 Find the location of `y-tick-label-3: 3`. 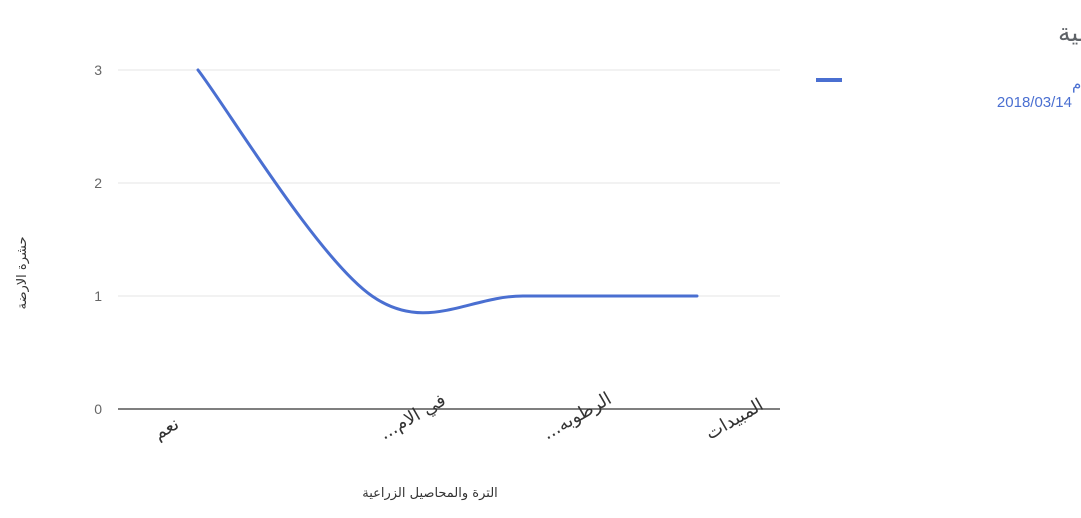

y-tick-label-3: 3 is located at coordinates (98, 70).